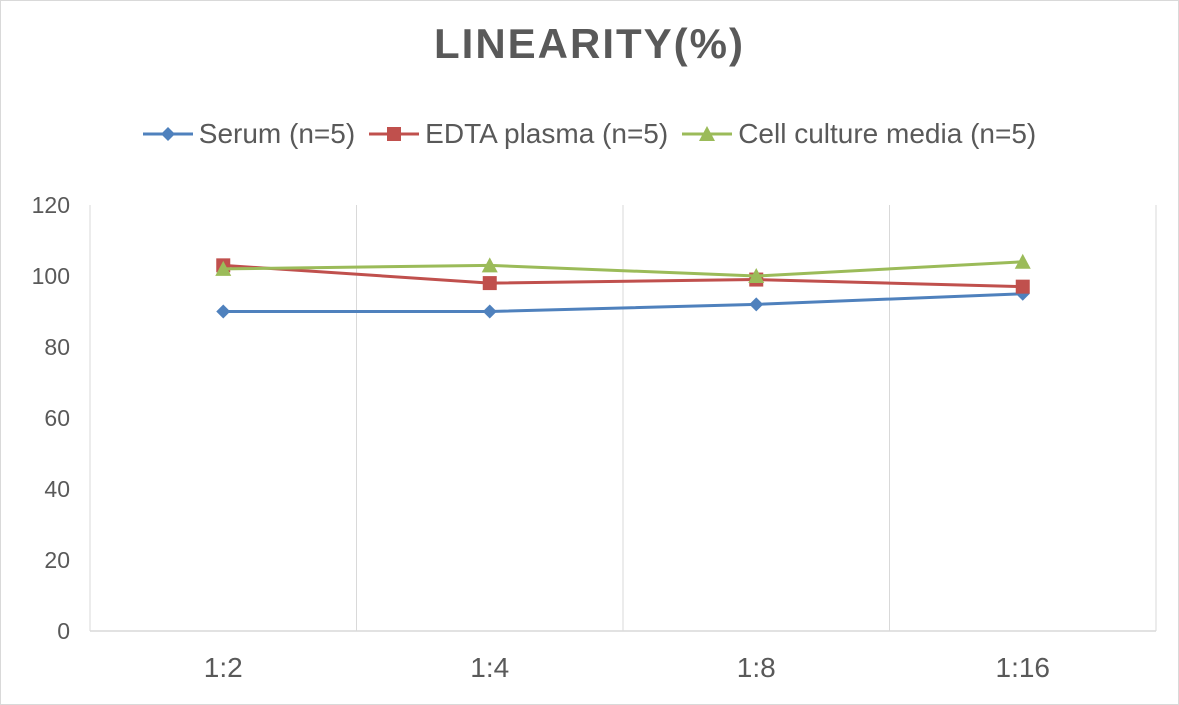 This screenshot has height=705, width=1179. Describe the element at coordinates (51, 276) in the screenshot. I see `y-tick-label: 100` at that location.